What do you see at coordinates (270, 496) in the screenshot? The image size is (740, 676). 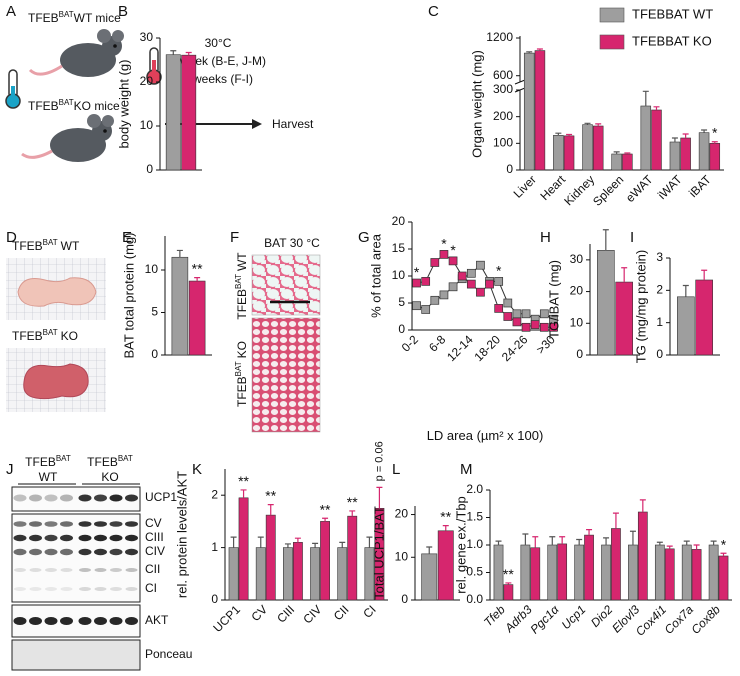 I see `significance: **` at bounding box center [270, 496].